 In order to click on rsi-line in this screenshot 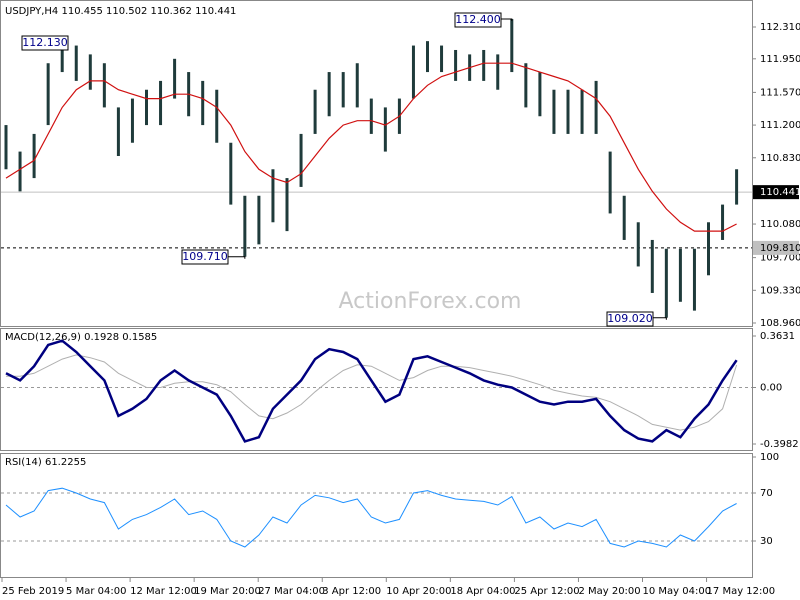, I will do `click(371, 517)`.